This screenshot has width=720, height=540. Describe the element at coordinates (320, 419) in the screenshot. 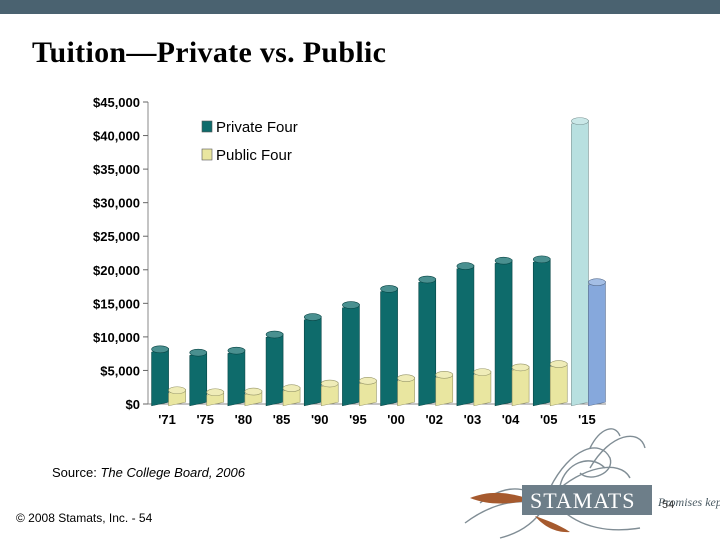

I see `x-tick-label: '90` at that location.